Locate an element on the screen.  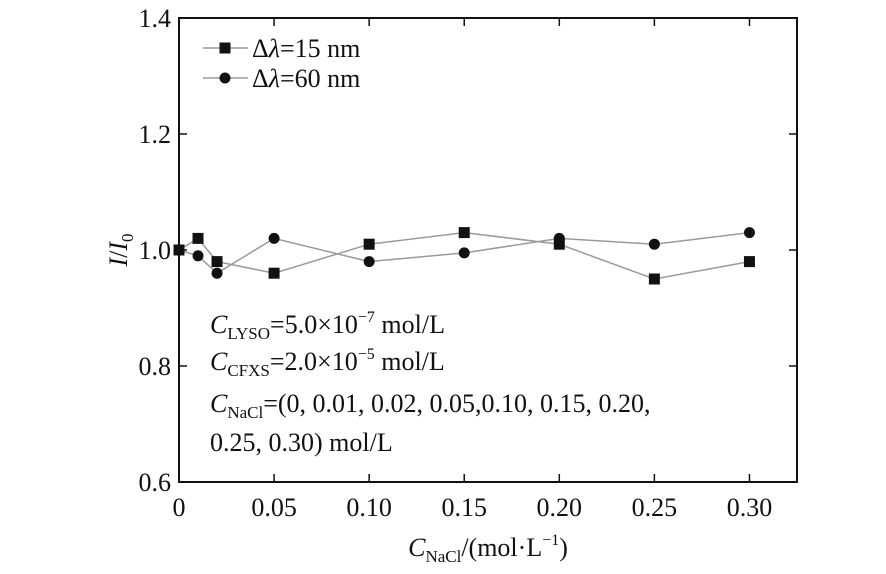
y-tick-label: 1.0 is located at coordinates (155, 250).